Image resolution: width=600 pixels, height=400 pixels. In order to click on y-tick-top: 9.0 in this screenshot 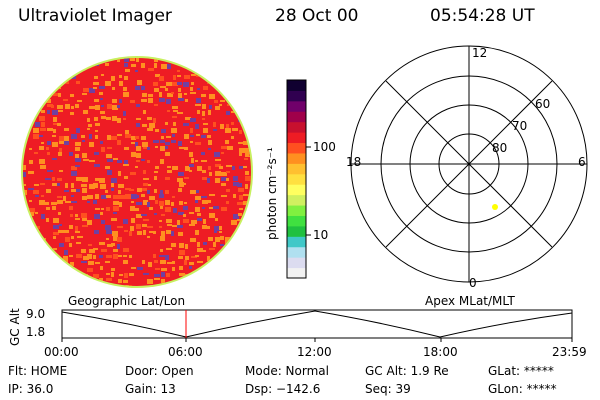, I will do `click(36, 314)`.